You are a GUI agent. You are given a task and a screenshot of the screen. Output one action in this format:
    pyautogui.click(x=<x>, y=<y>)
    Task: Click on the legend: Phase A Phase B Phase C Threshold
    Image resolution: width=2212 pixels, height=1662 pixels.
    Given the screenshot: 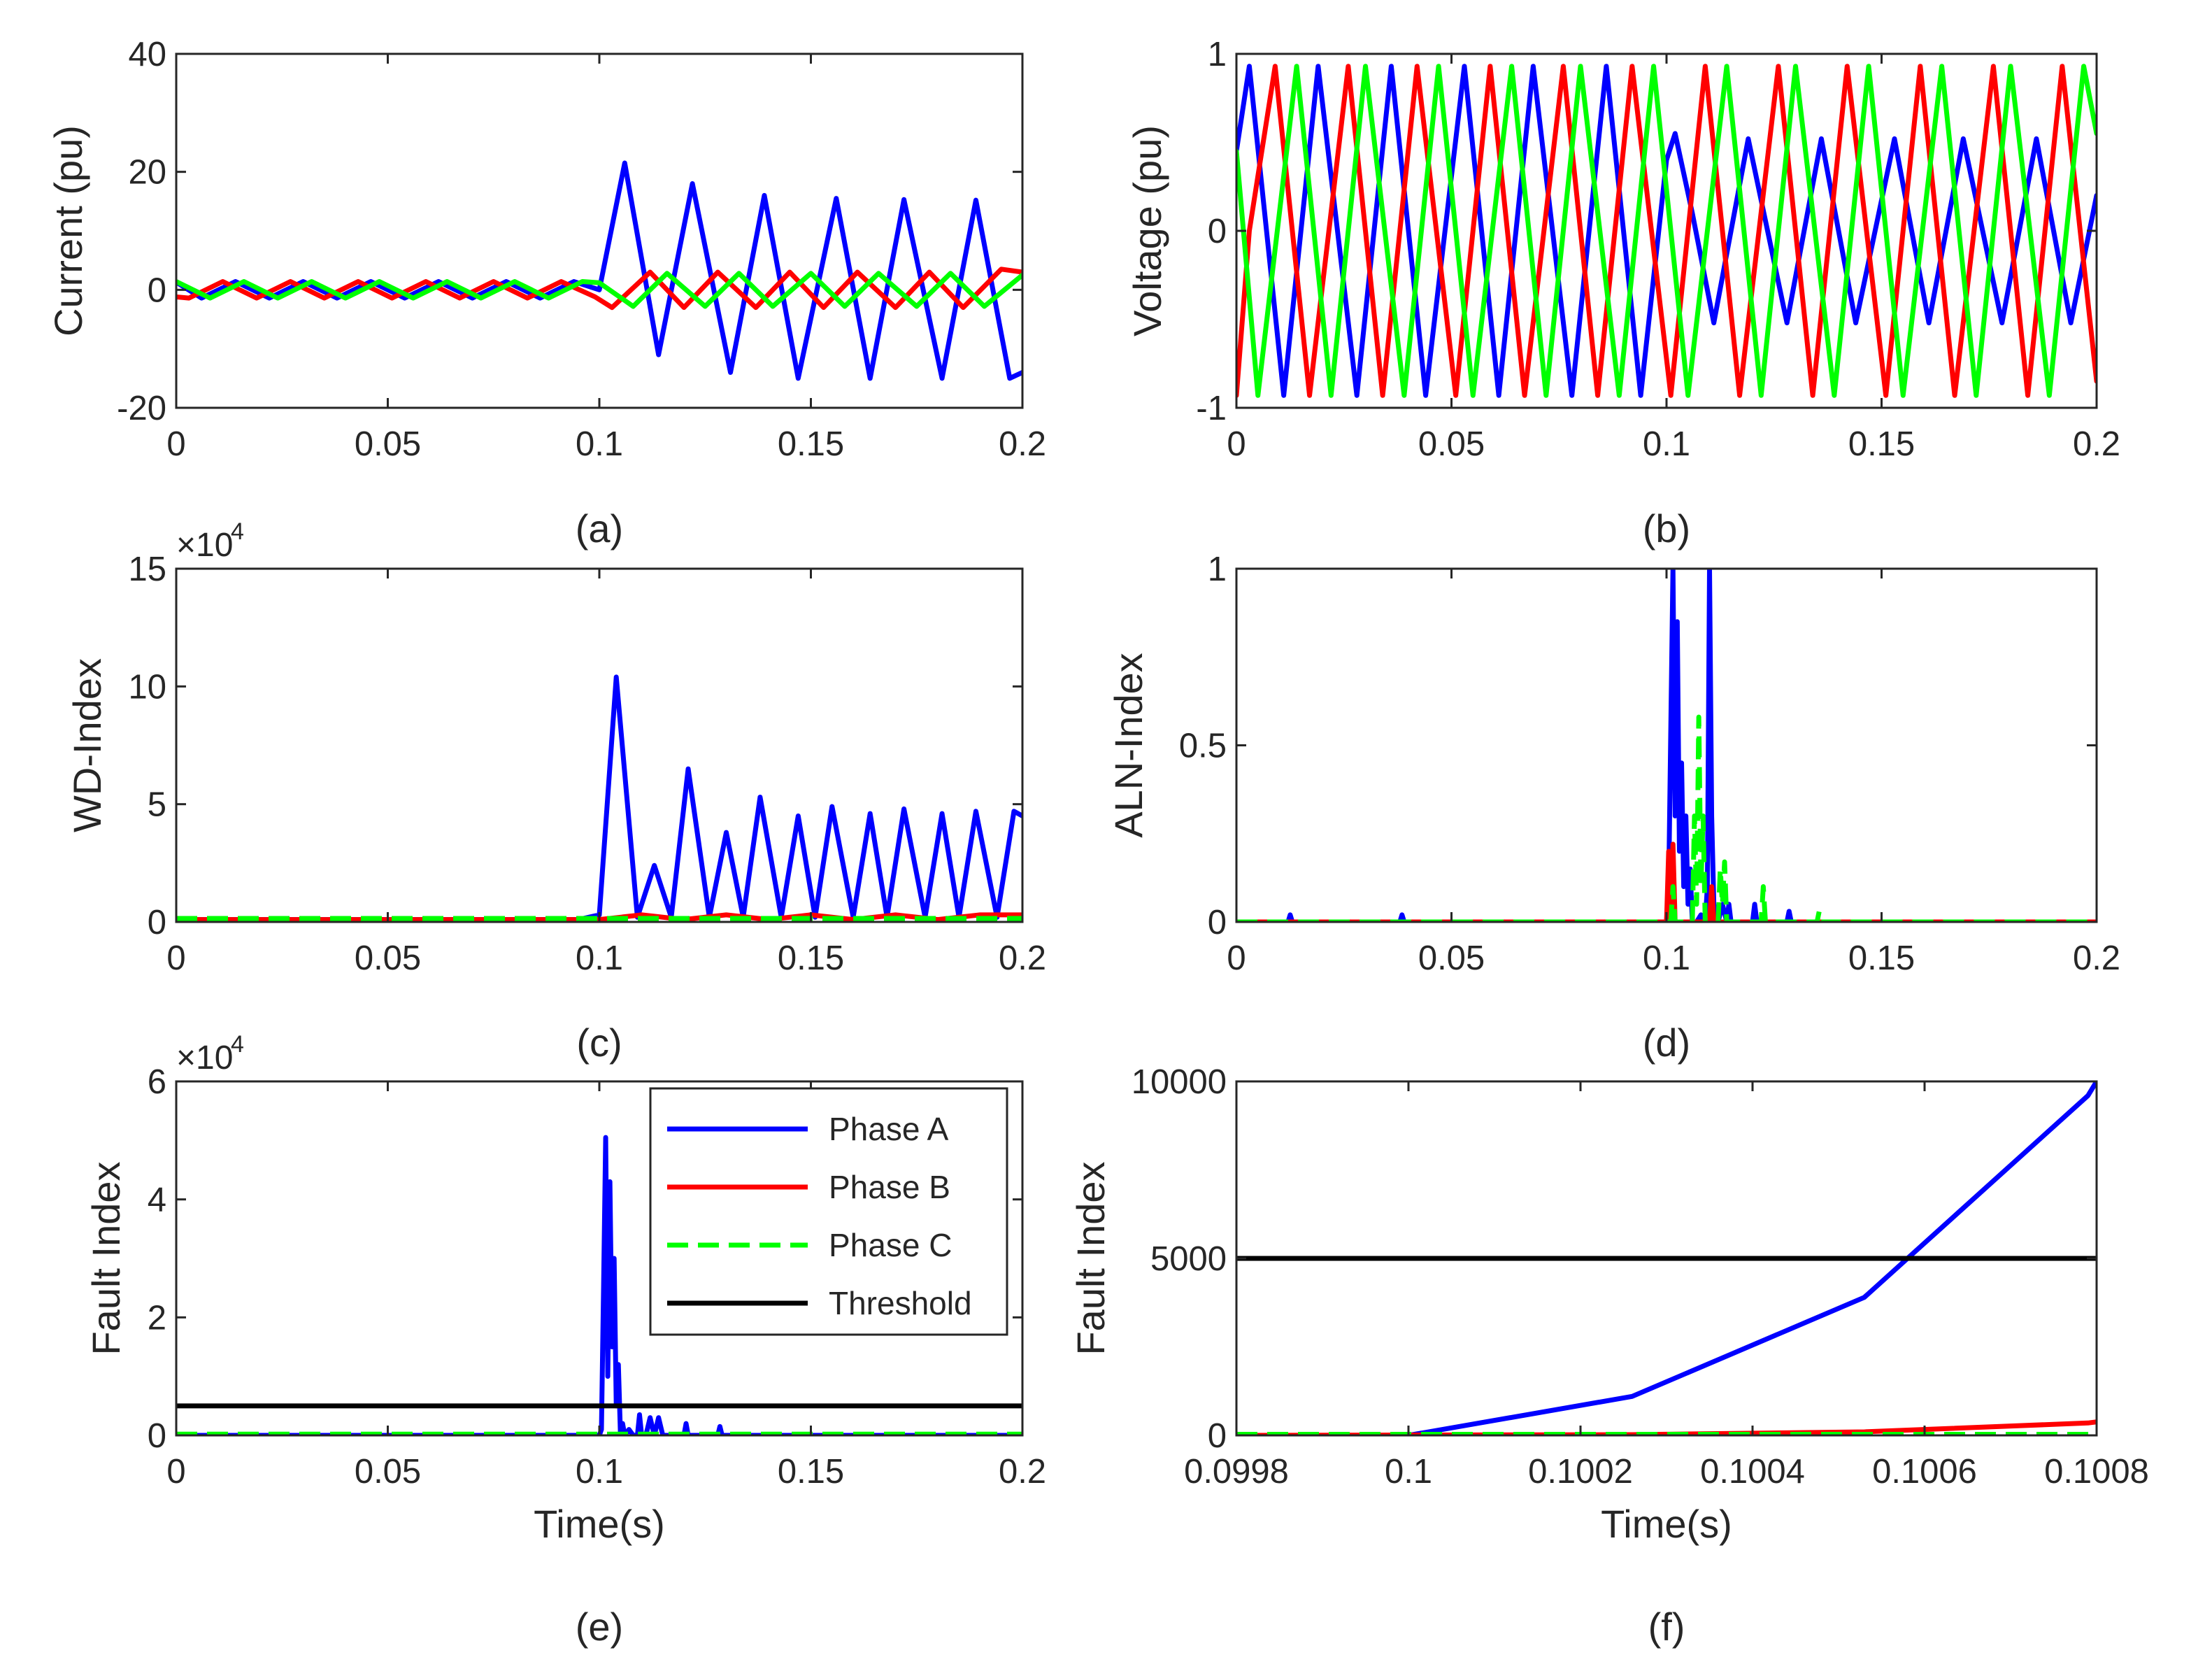 What is the action you would take?
    pyautogui.click(x=828, y=1211)
    